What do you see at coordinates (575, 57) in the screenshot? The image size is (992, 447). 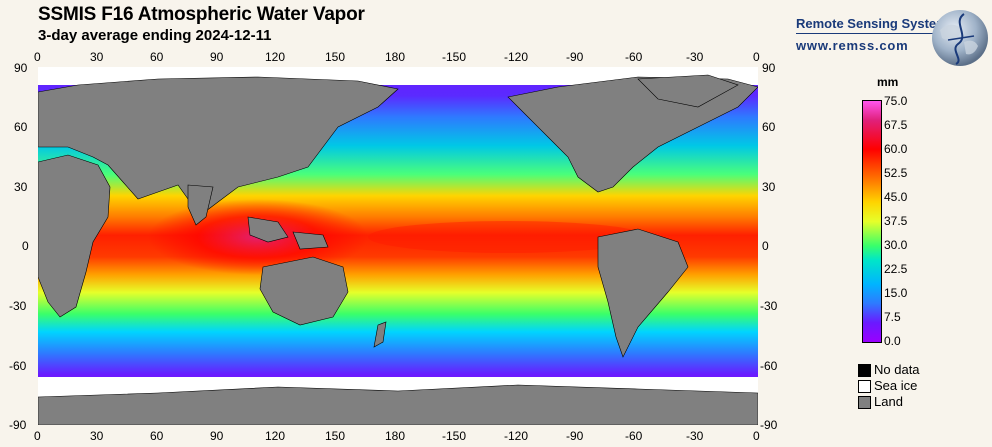 I see `x-tick-top-9: -90` at bounding box center [575, 57].